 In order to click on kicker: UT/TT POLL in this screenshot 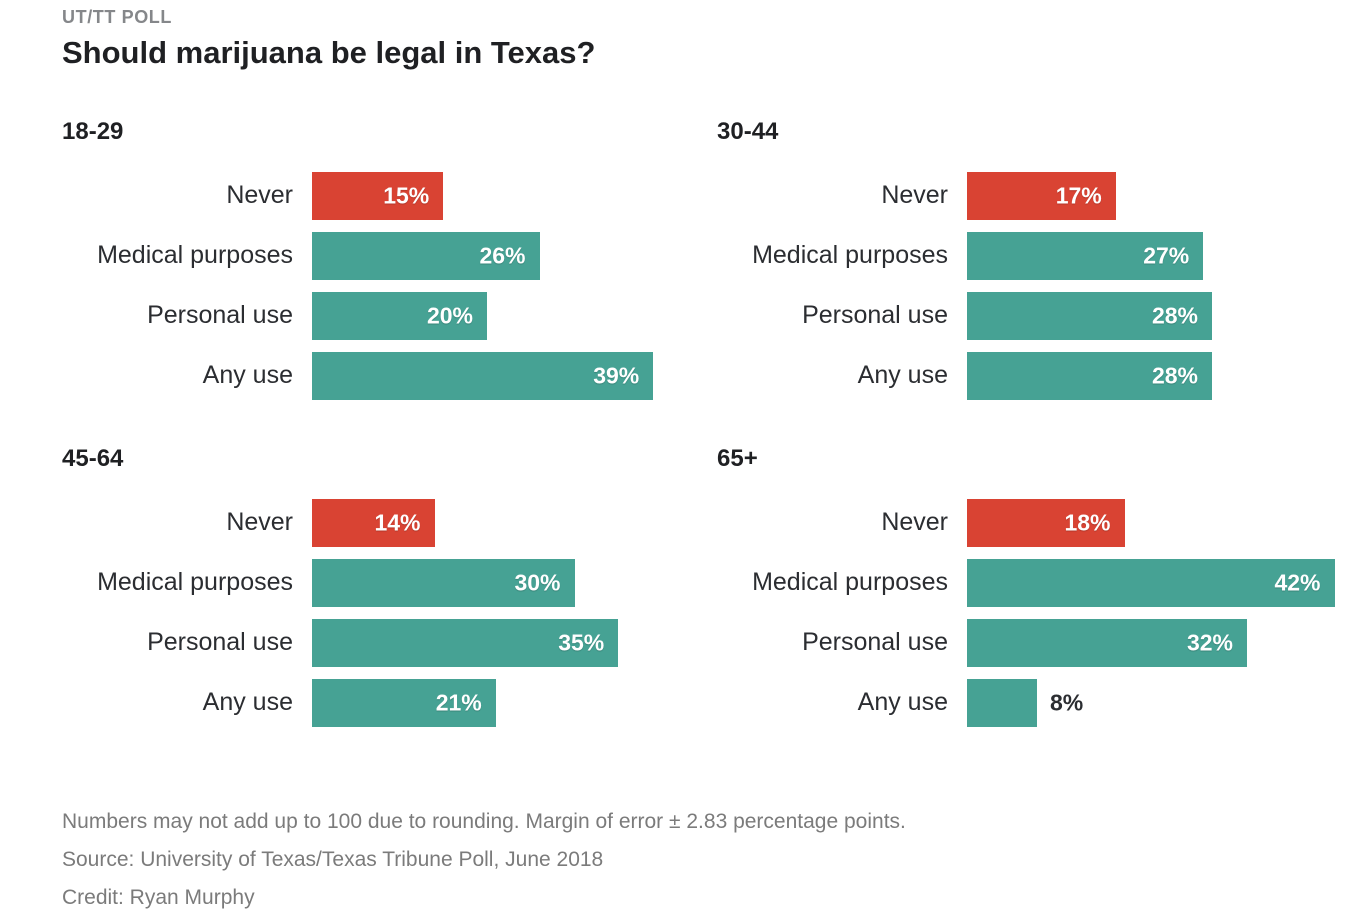, I will do `click(117, 17)`.